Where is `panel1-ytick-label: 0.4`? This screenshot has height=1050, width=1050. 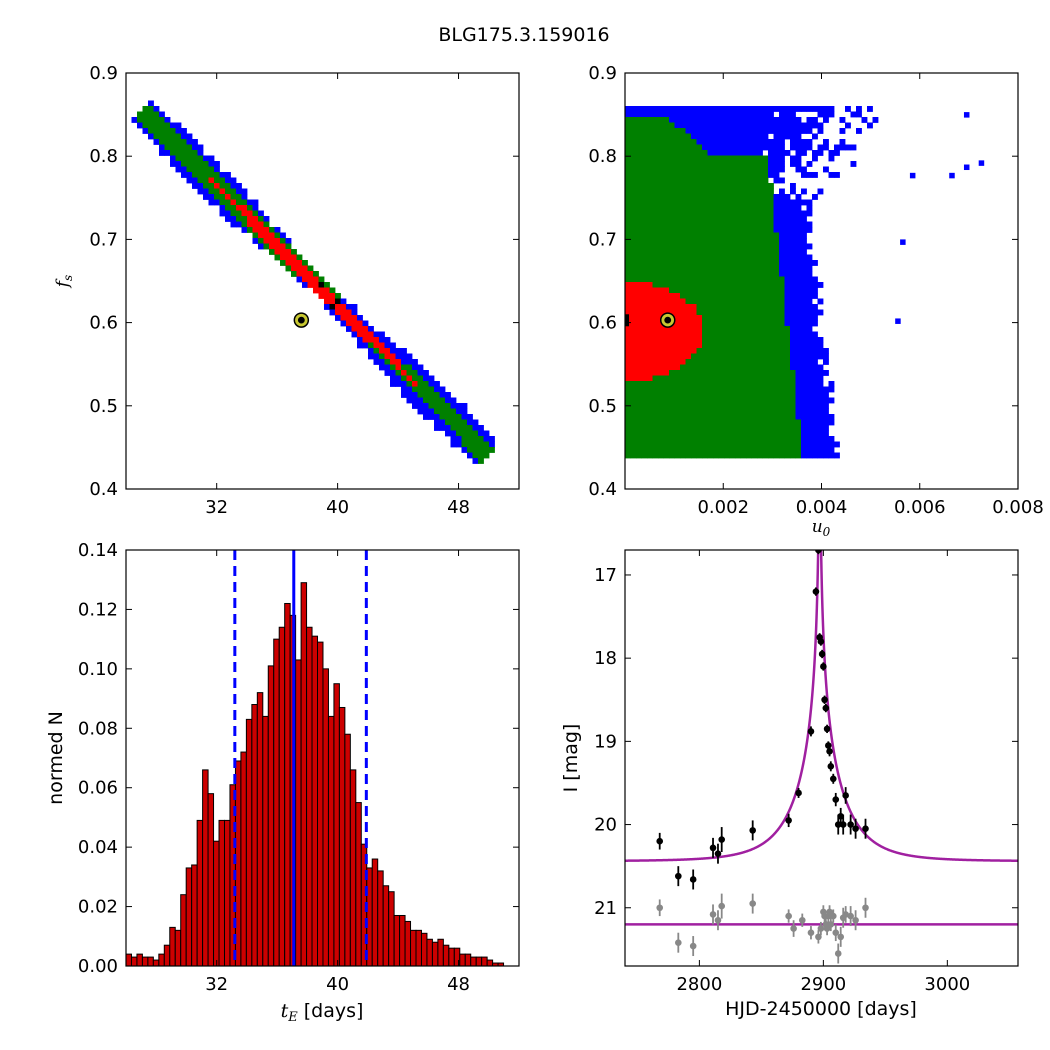
panel1-ytick-label: 0.4 is located at coordinates (103, 489).